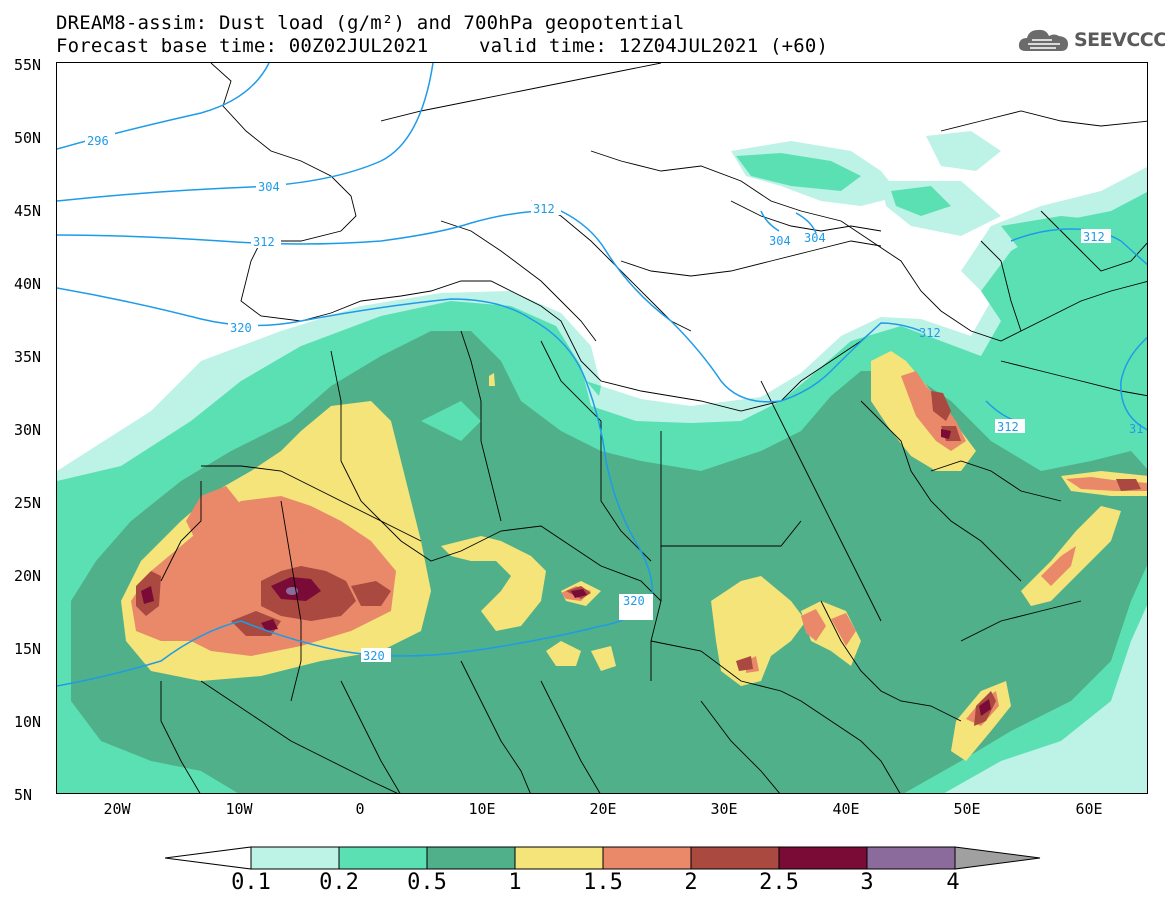  I want to click on contour-label-312: 312, so click(264, 242).